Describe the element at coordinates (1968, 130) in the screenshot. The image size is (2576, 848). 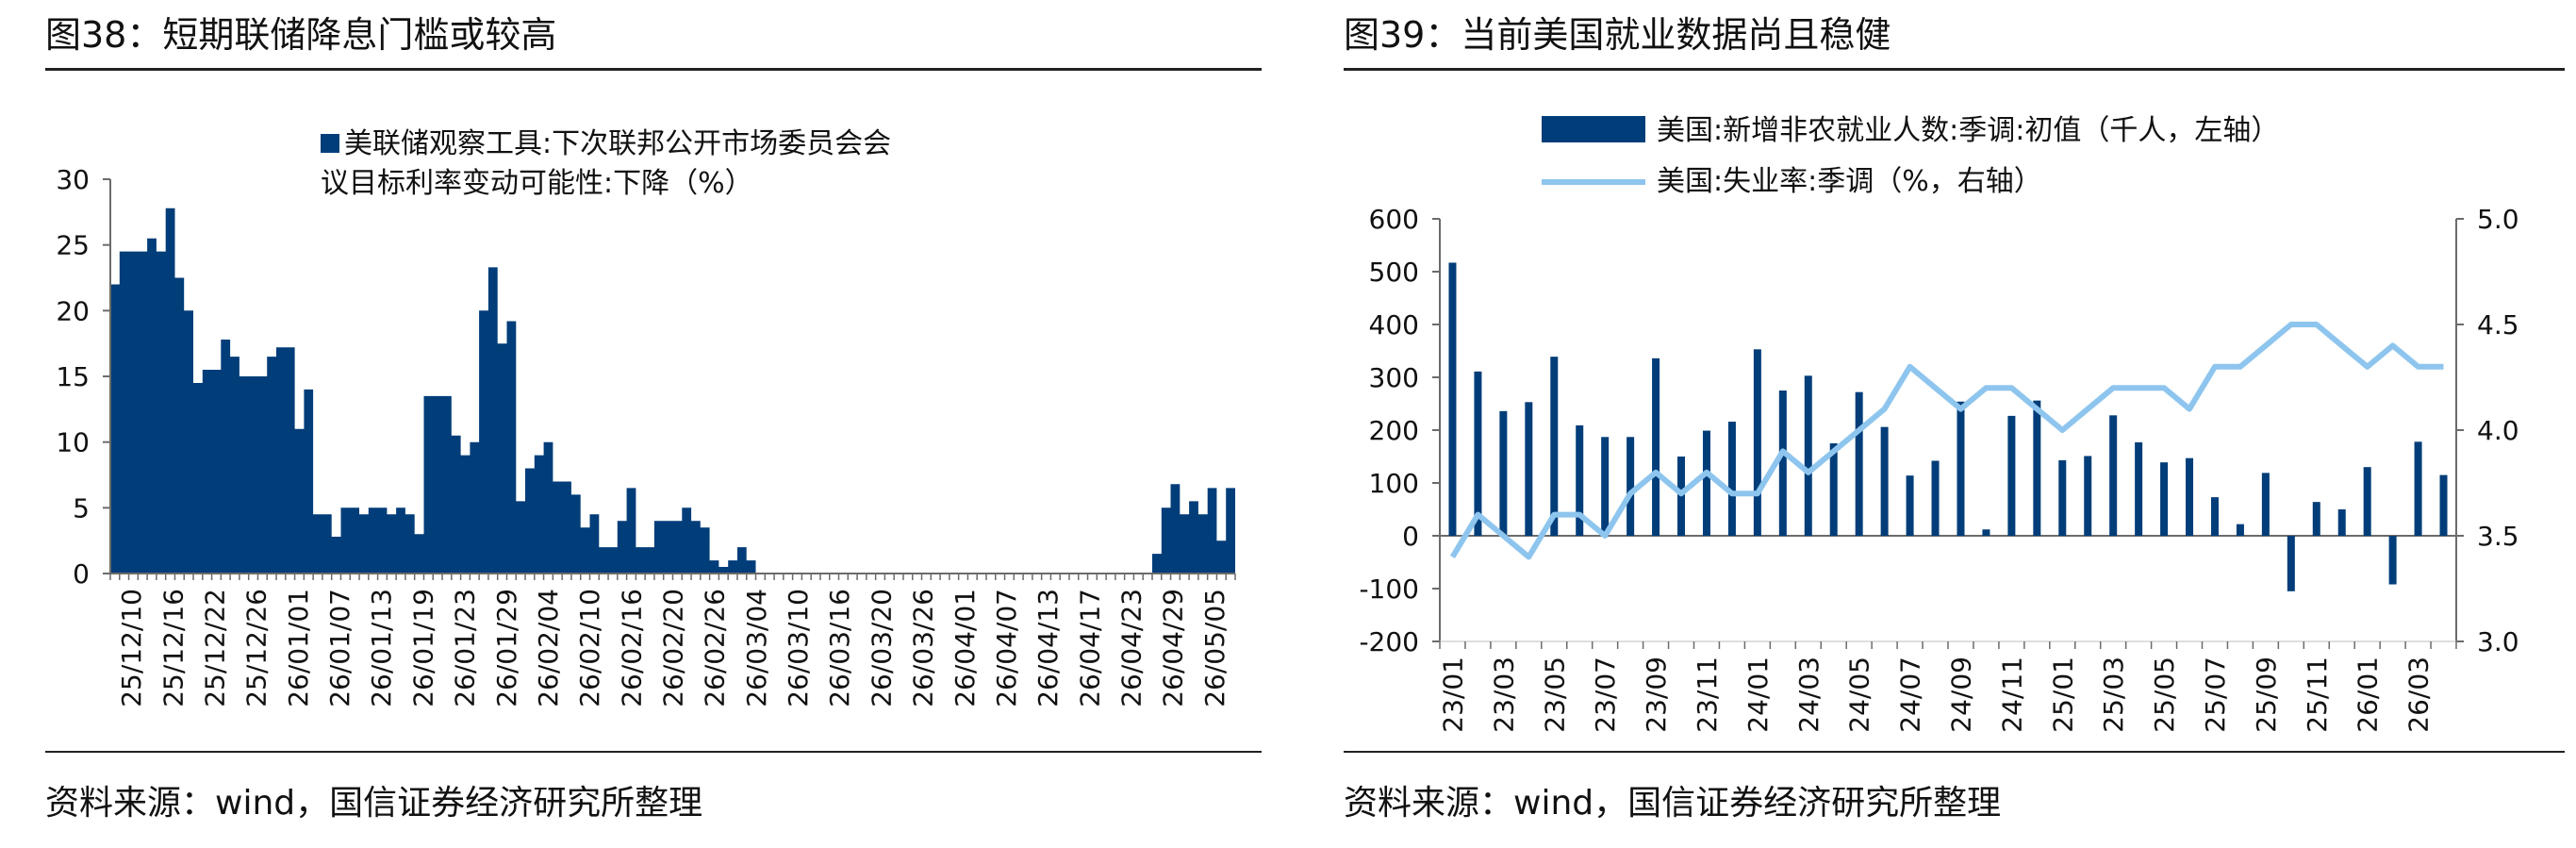
I see `legend-label: 美国:新增非农就业人数:季调:初值（千人，左轴）` at that location.